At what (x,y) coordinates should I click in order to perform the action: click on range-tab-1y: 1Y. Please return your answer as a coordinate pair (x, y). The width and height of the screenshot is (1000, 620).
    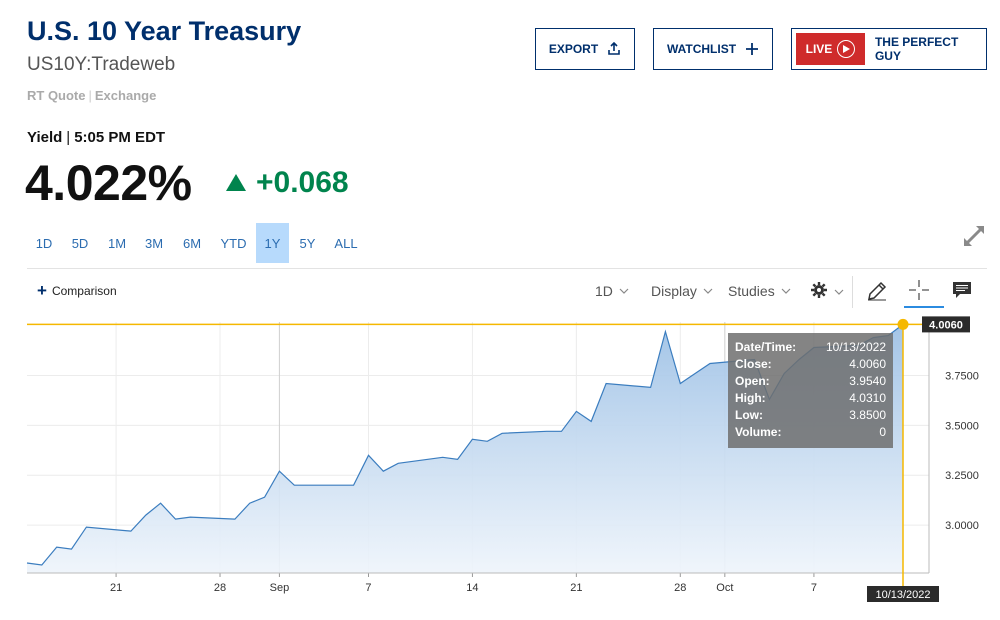
    Looking at the image, I should click on (272, 243).